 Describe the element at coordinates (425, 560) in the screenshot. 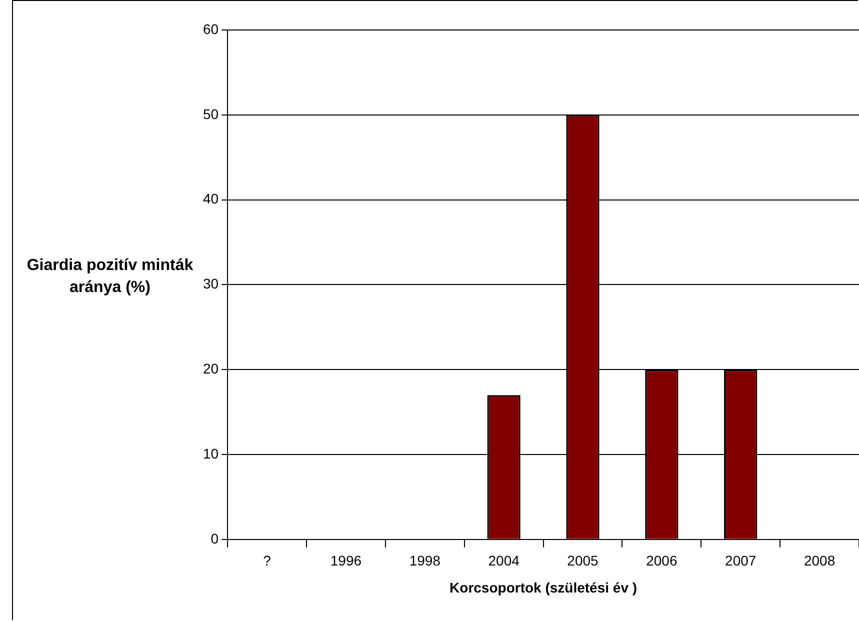

I see `x-tick-label: 1998` at that location.